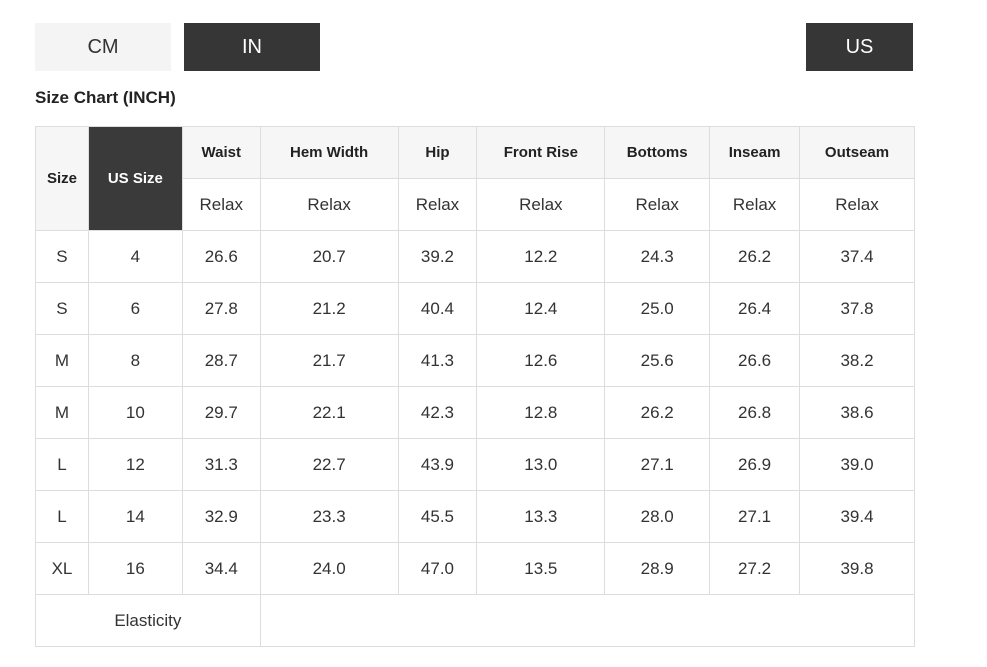 The width and height of the screenshot is (987, 667). I want to click on table-row: XL 16 34.4 24.0 47.0 13.5 28.9 27.2 39.8, so click(475, 568).